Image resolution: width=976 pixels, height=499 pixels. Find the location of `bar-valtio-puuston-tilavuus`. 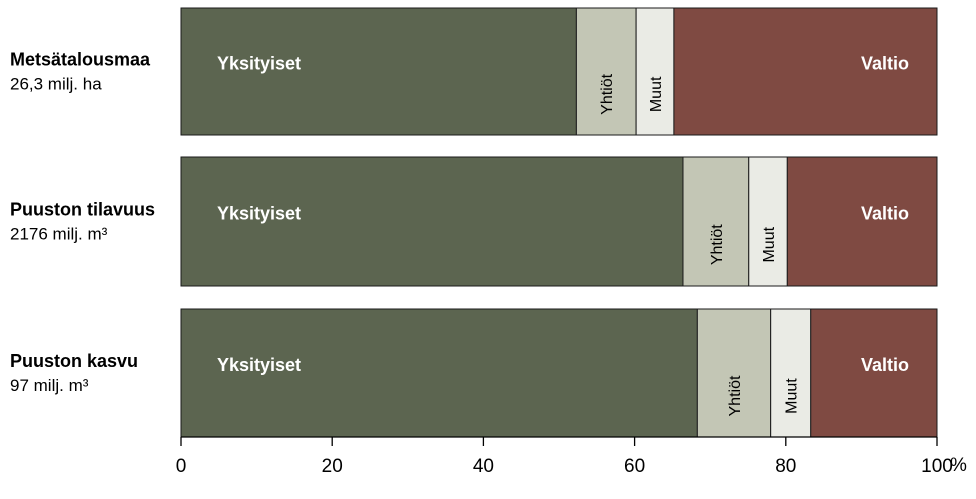

bar-valtio-puuston-tilavuus is located at coordinates (862, 221).